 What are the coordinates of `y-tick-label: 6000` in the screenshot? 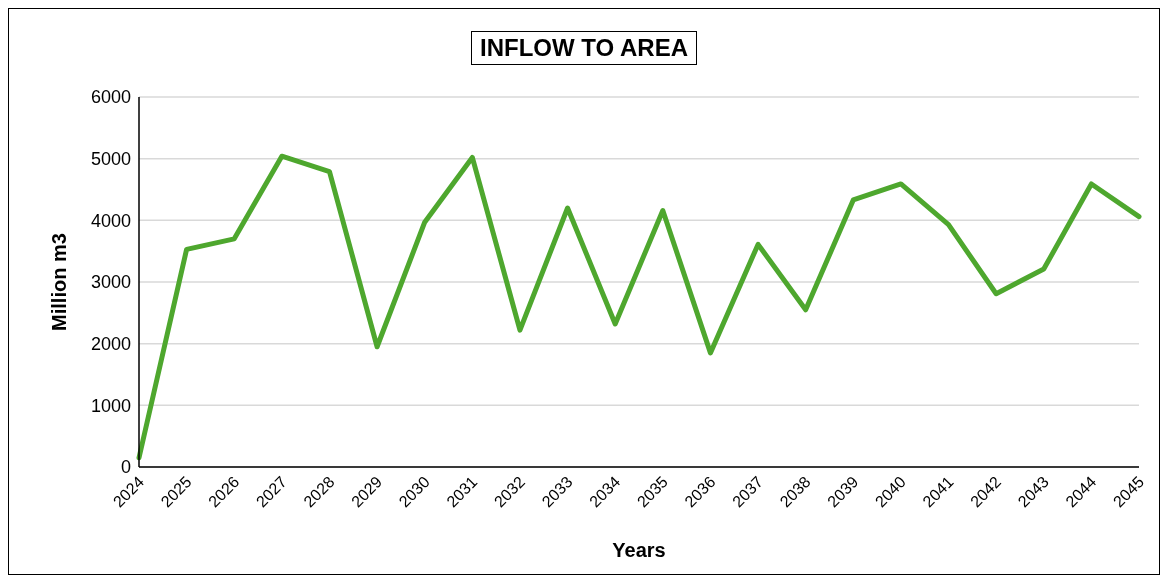 It's located at (110, 97).